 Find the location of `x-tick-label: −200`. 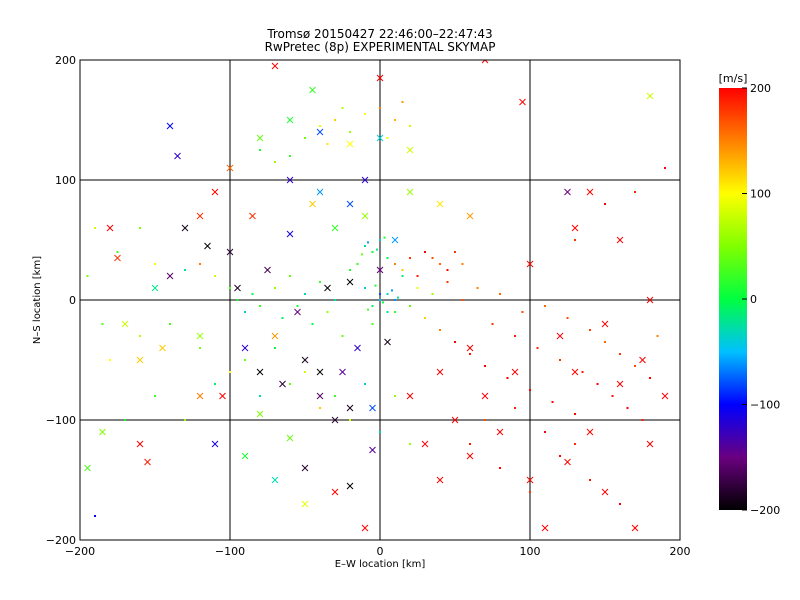

x-tick-label: −200 is located at coordinates (80, 551).